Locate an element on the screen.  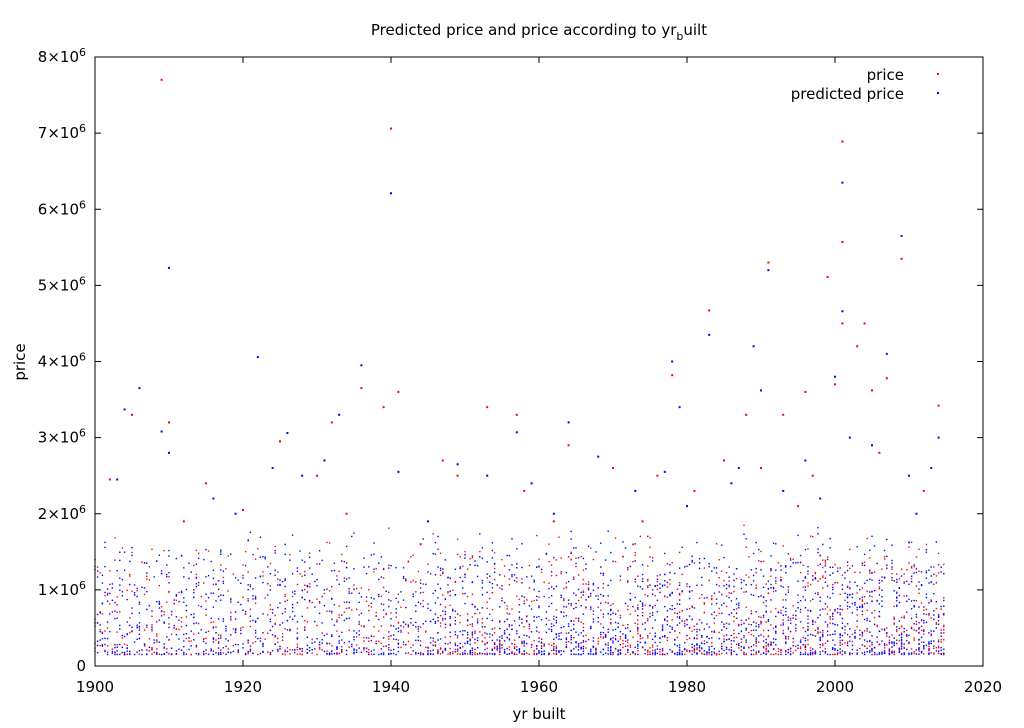
y-tick-label: 6×106 is located at coordinates (62, 208).